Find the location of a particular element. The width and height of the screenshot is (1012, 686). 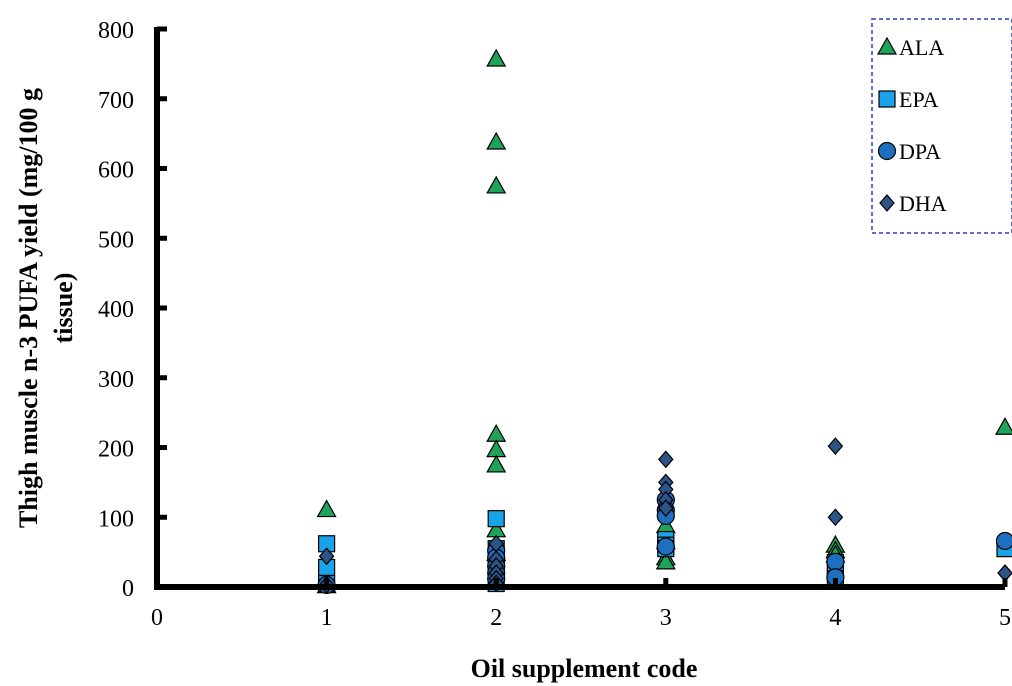

y-tick-label: 700 is located at coordinates (116, 101).